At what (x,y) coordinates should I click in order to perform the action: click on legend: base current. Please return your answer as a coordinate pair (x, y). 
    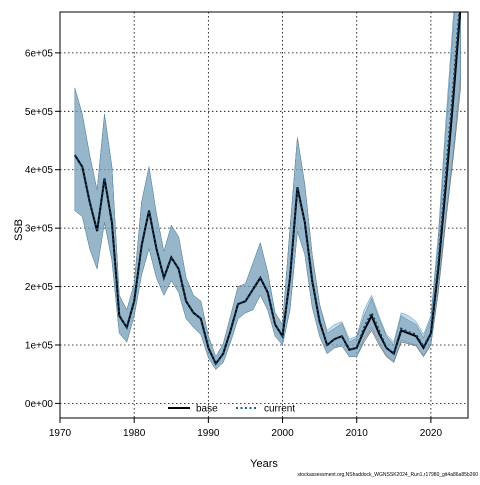
    Looking at the image, I should click on (231, 409).